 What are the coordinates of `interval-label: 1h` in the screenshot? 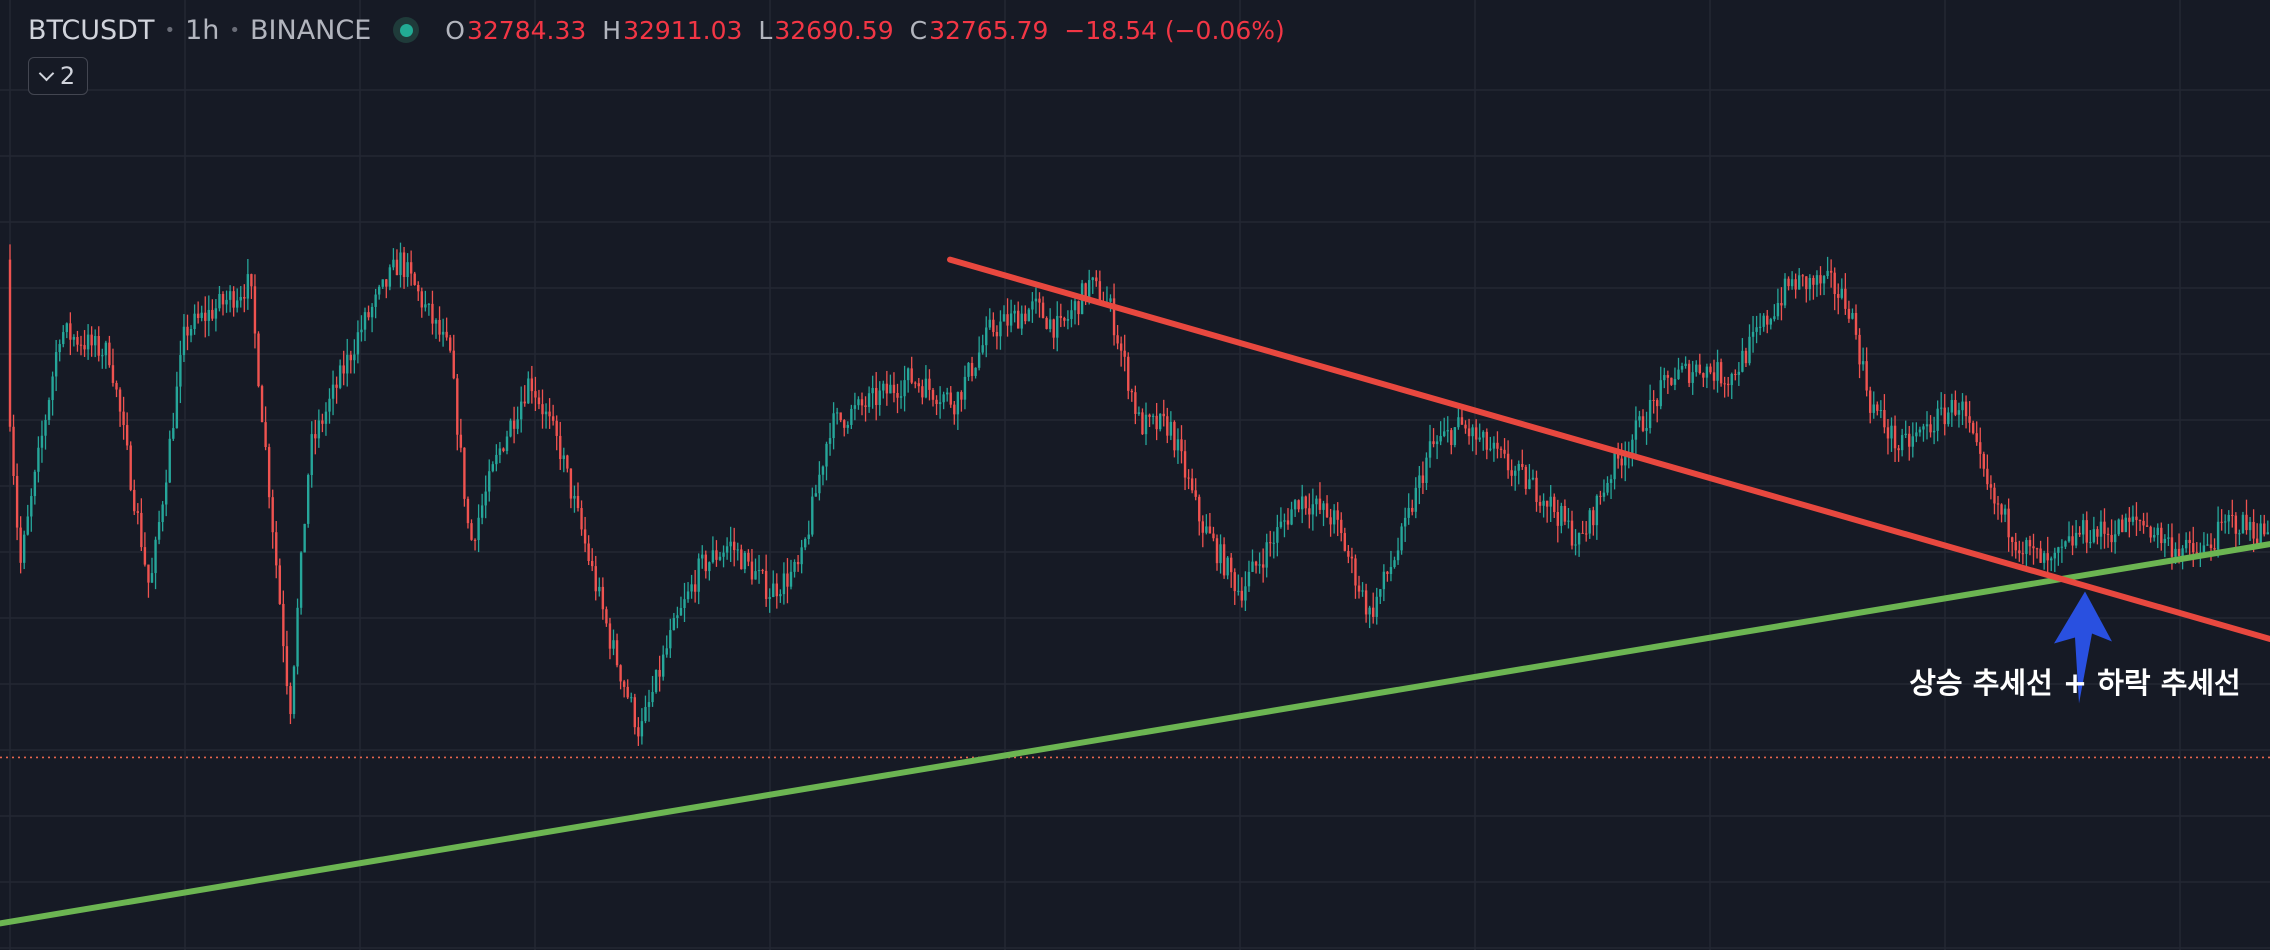 It's located at (202, 30).